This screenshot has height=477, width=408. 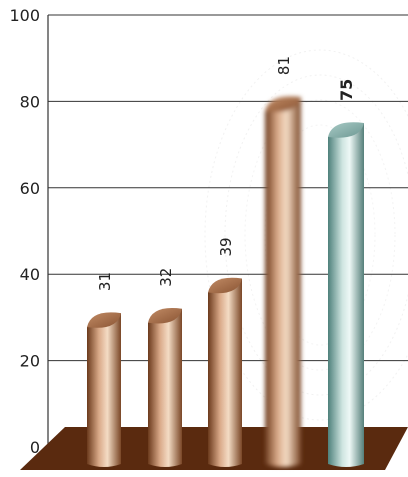 What do you see at coordinates (24, 231) in the screenshot?
I see `y-axis-ticks: 0 20 40 60 80 100` at bounding box center [24, 231].